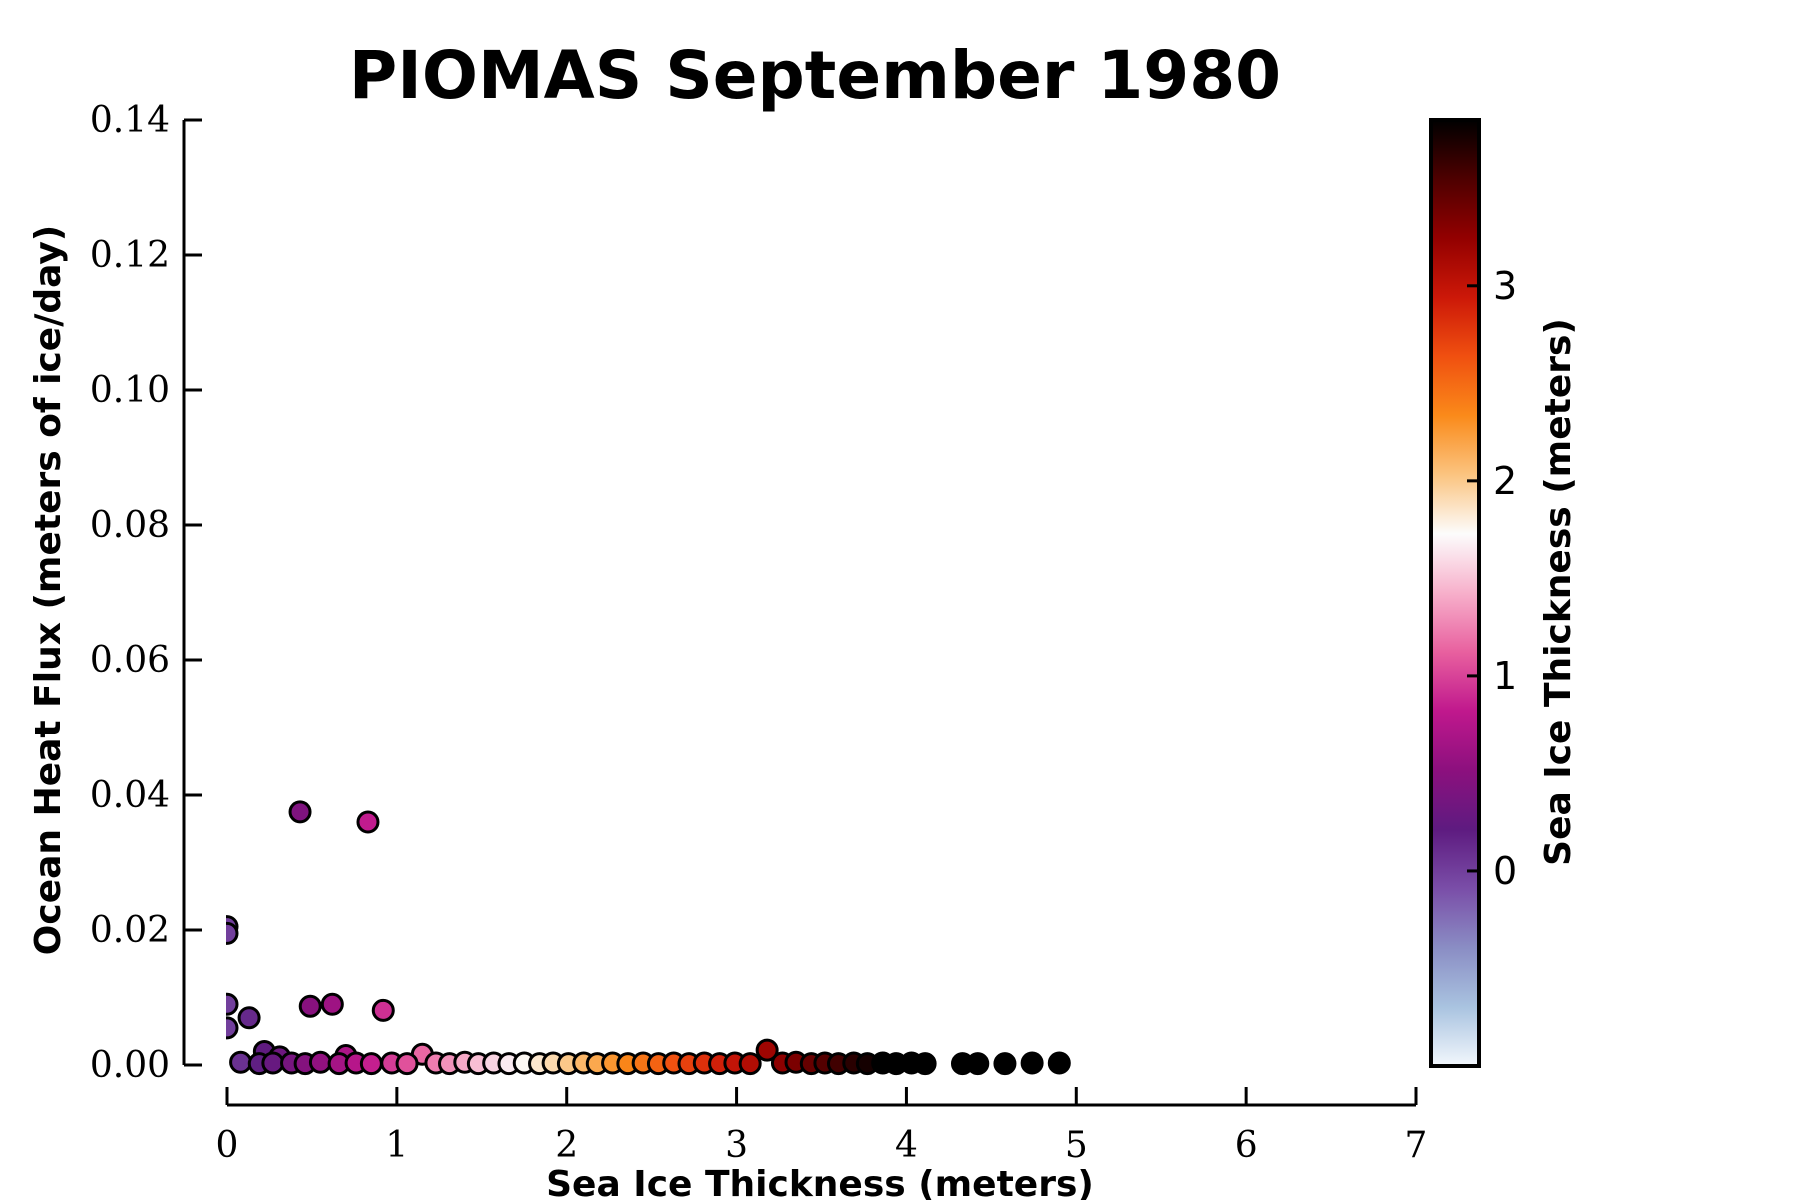 The height and width of the screenshot is (1200, 1800). I want to click on x-tick-label: 0, so click(227, 1145).